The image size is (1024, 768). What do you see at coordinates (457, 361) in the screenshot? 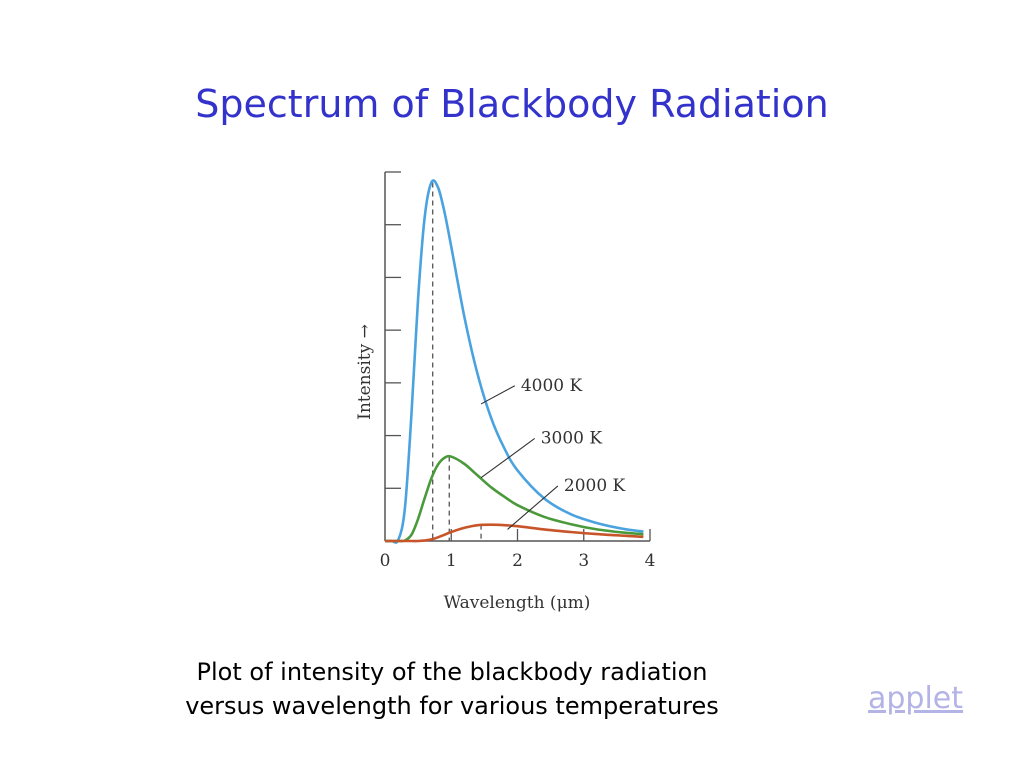
I see `peak-markers` at bounding box center [457, 361].